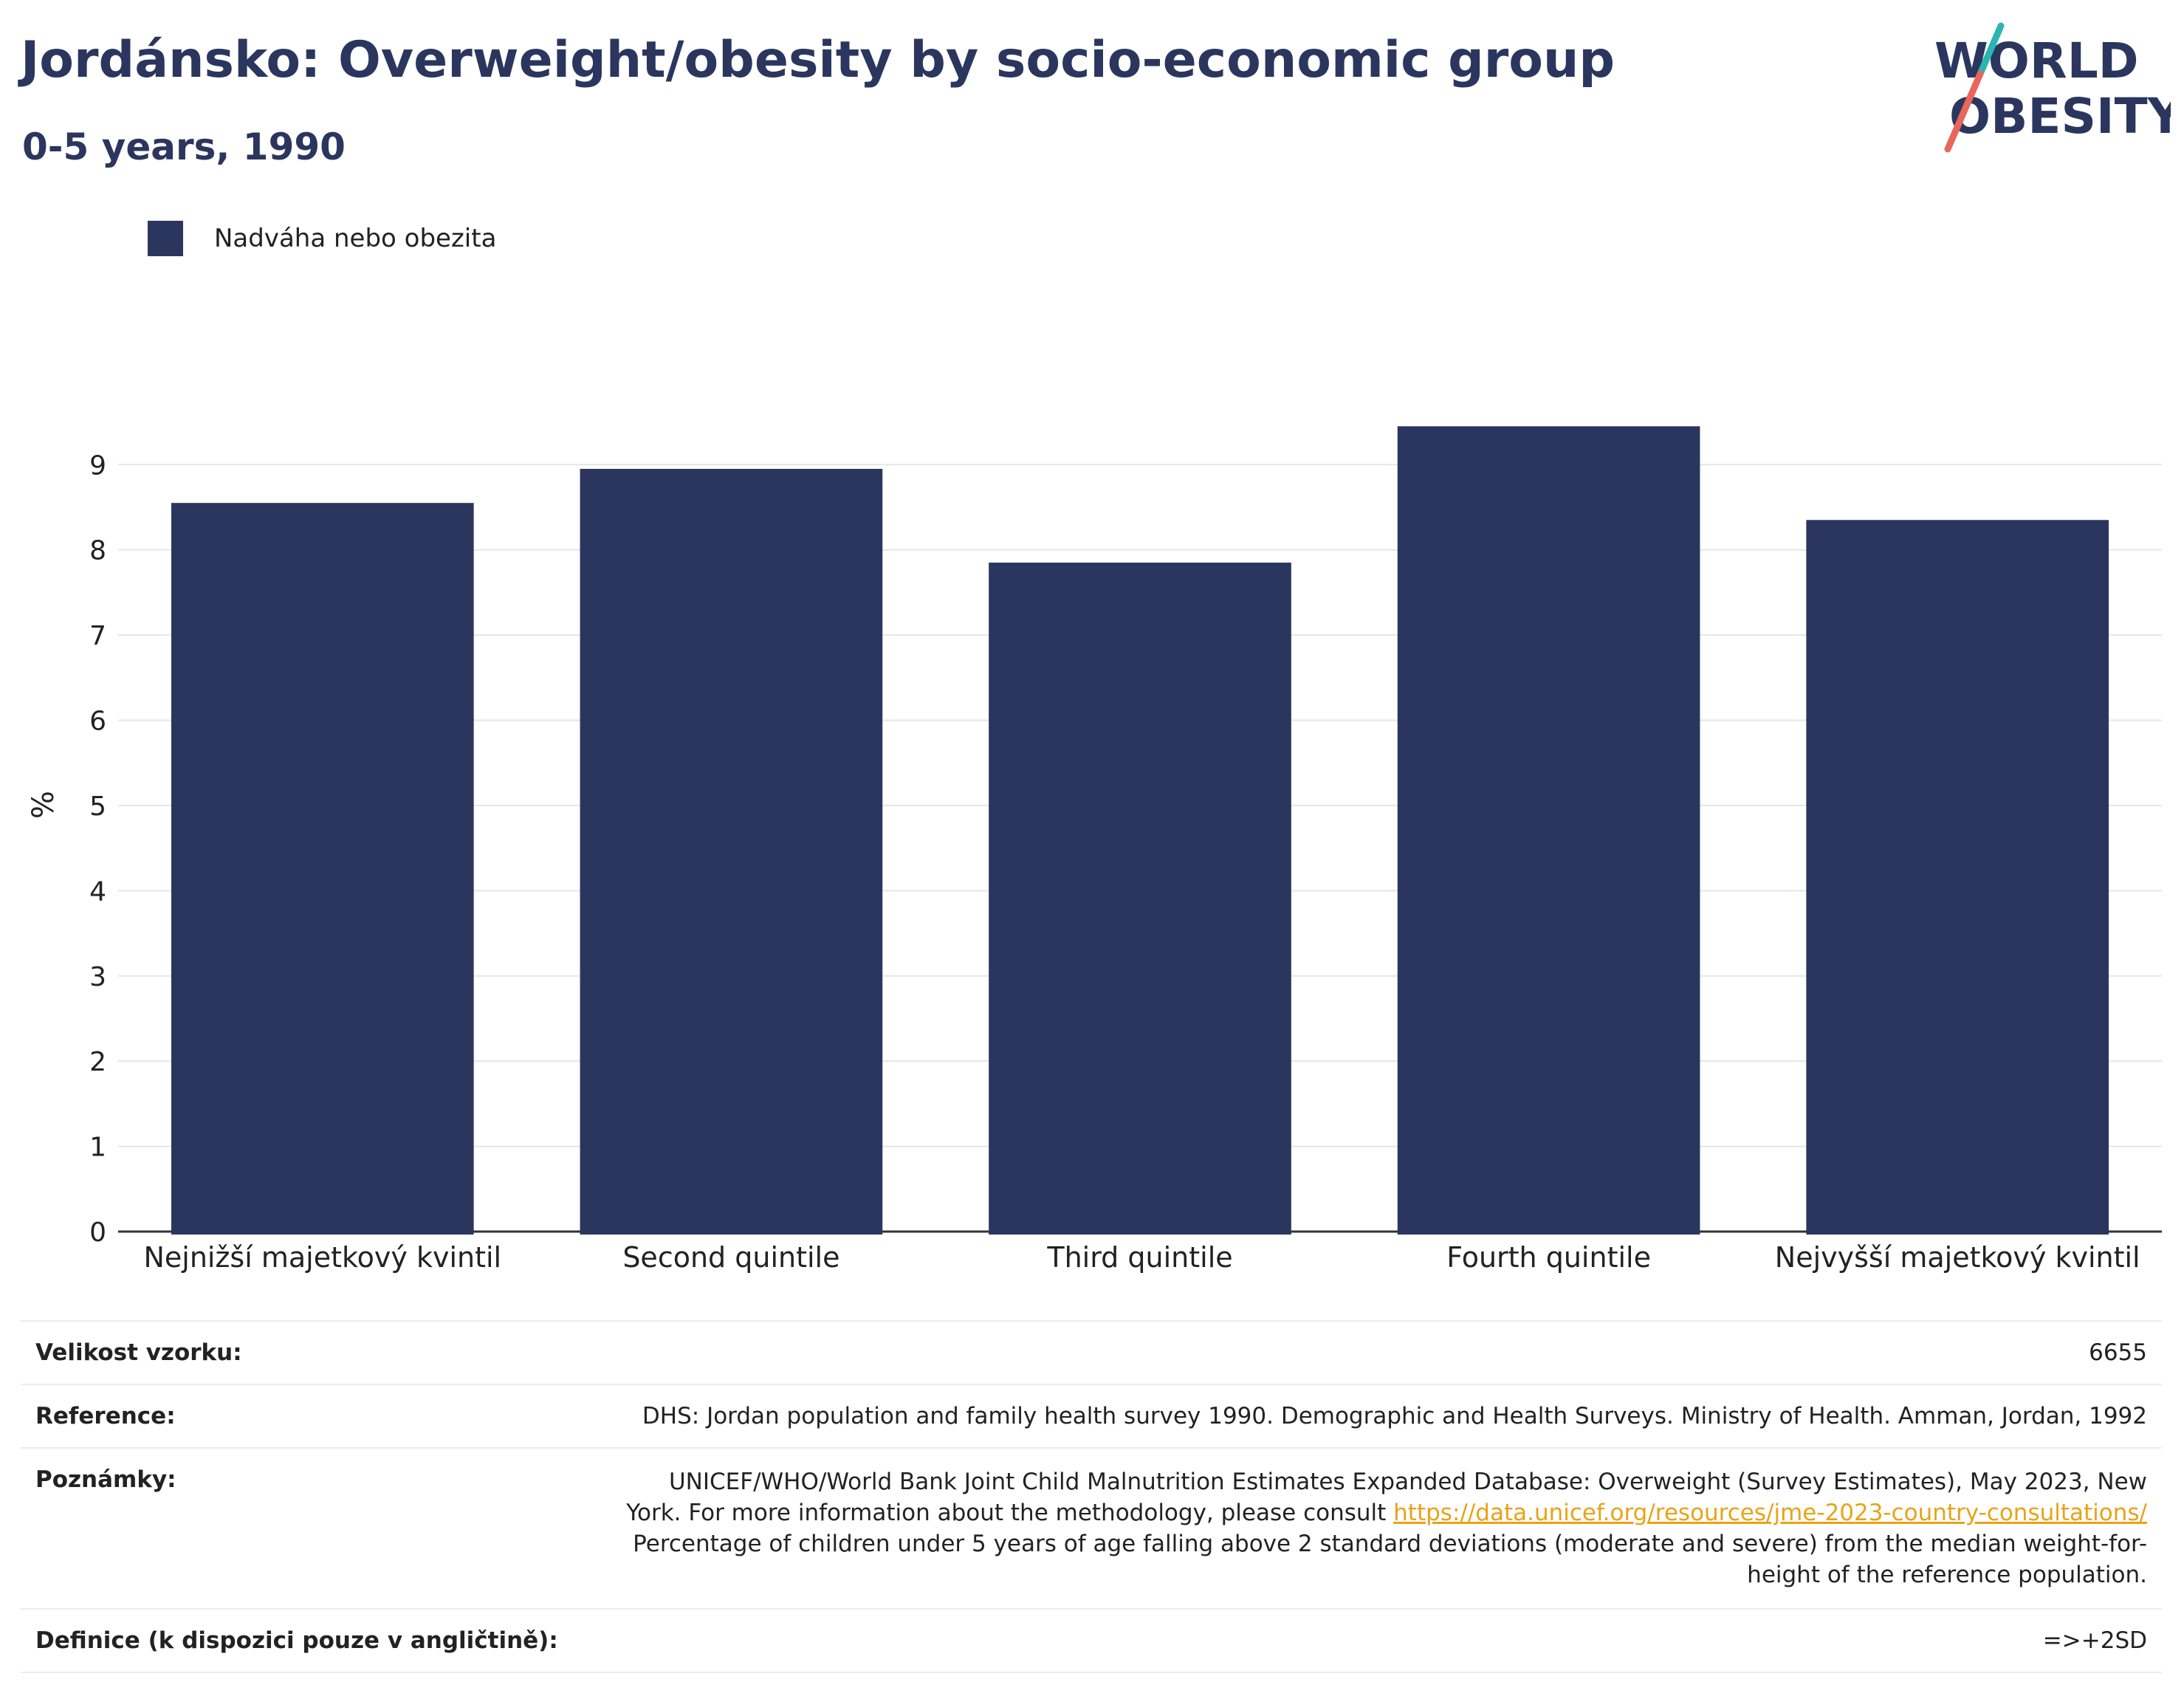 This screenshot has height=1696, width=2184. I want to click on sample-size-value: 6655, so click(2118, 1352).